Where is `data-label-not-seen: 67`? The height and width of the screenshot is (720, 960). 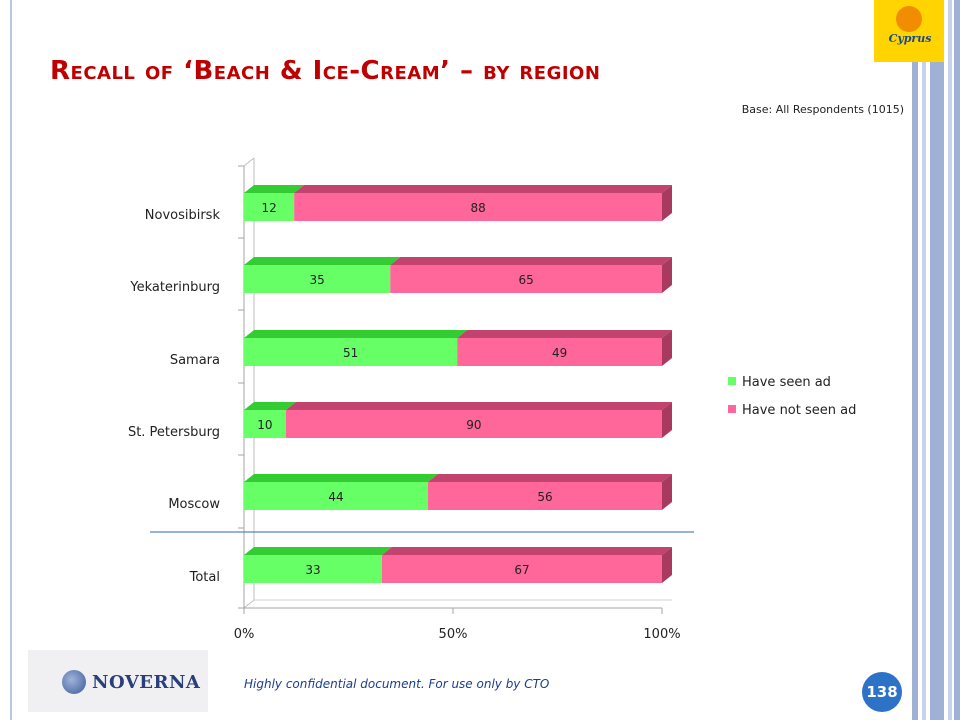
data-label-not-seen: 67 is located at coordinates (521, 570).